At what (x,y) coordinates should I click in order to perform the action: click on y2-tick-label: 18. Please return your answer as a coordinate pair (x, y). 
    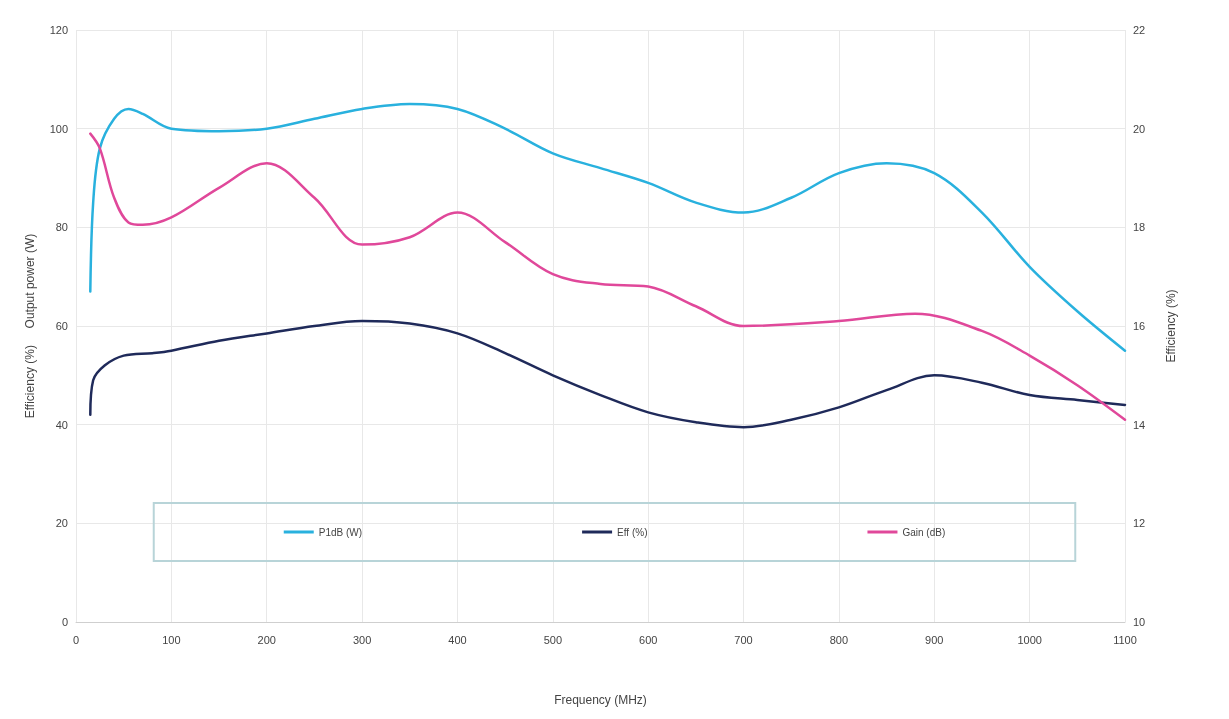
    Looking at the image, I should click on (1139, 227).